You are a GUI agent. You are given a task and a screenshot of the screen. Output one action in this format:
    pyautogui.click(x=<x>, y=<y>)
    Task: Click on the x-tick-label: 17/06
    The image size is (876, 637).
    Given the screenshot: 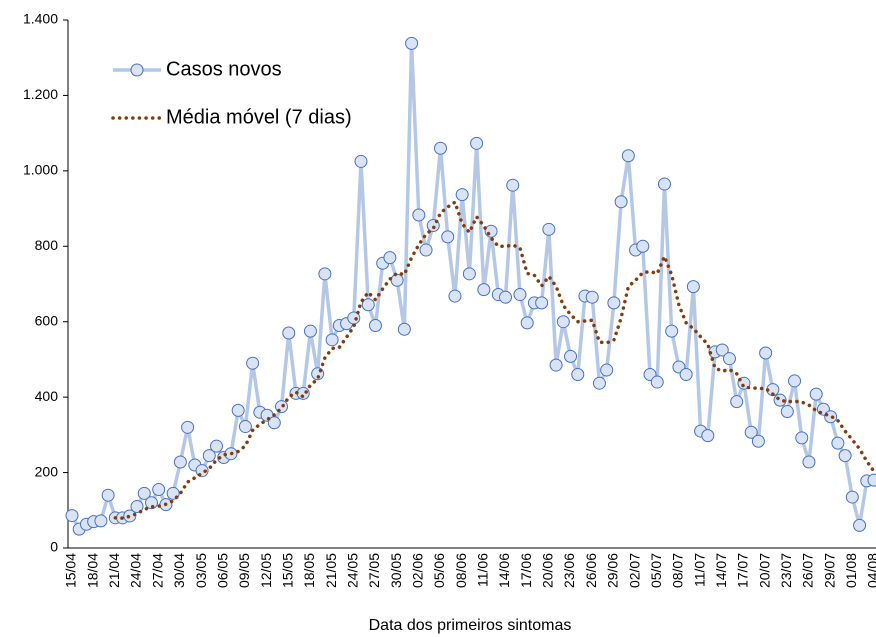 What is the action you would take?
    pyautogui.click(x=526, y=570)
    